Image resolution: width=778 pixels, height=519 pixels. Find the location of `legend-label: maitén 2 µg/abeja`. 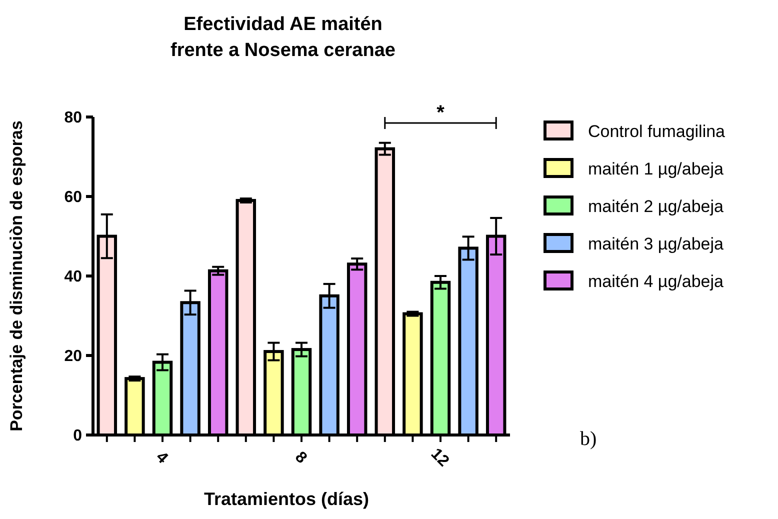

legend-label: maitén 2 µg/abeja is located at coordinates (656, 206).